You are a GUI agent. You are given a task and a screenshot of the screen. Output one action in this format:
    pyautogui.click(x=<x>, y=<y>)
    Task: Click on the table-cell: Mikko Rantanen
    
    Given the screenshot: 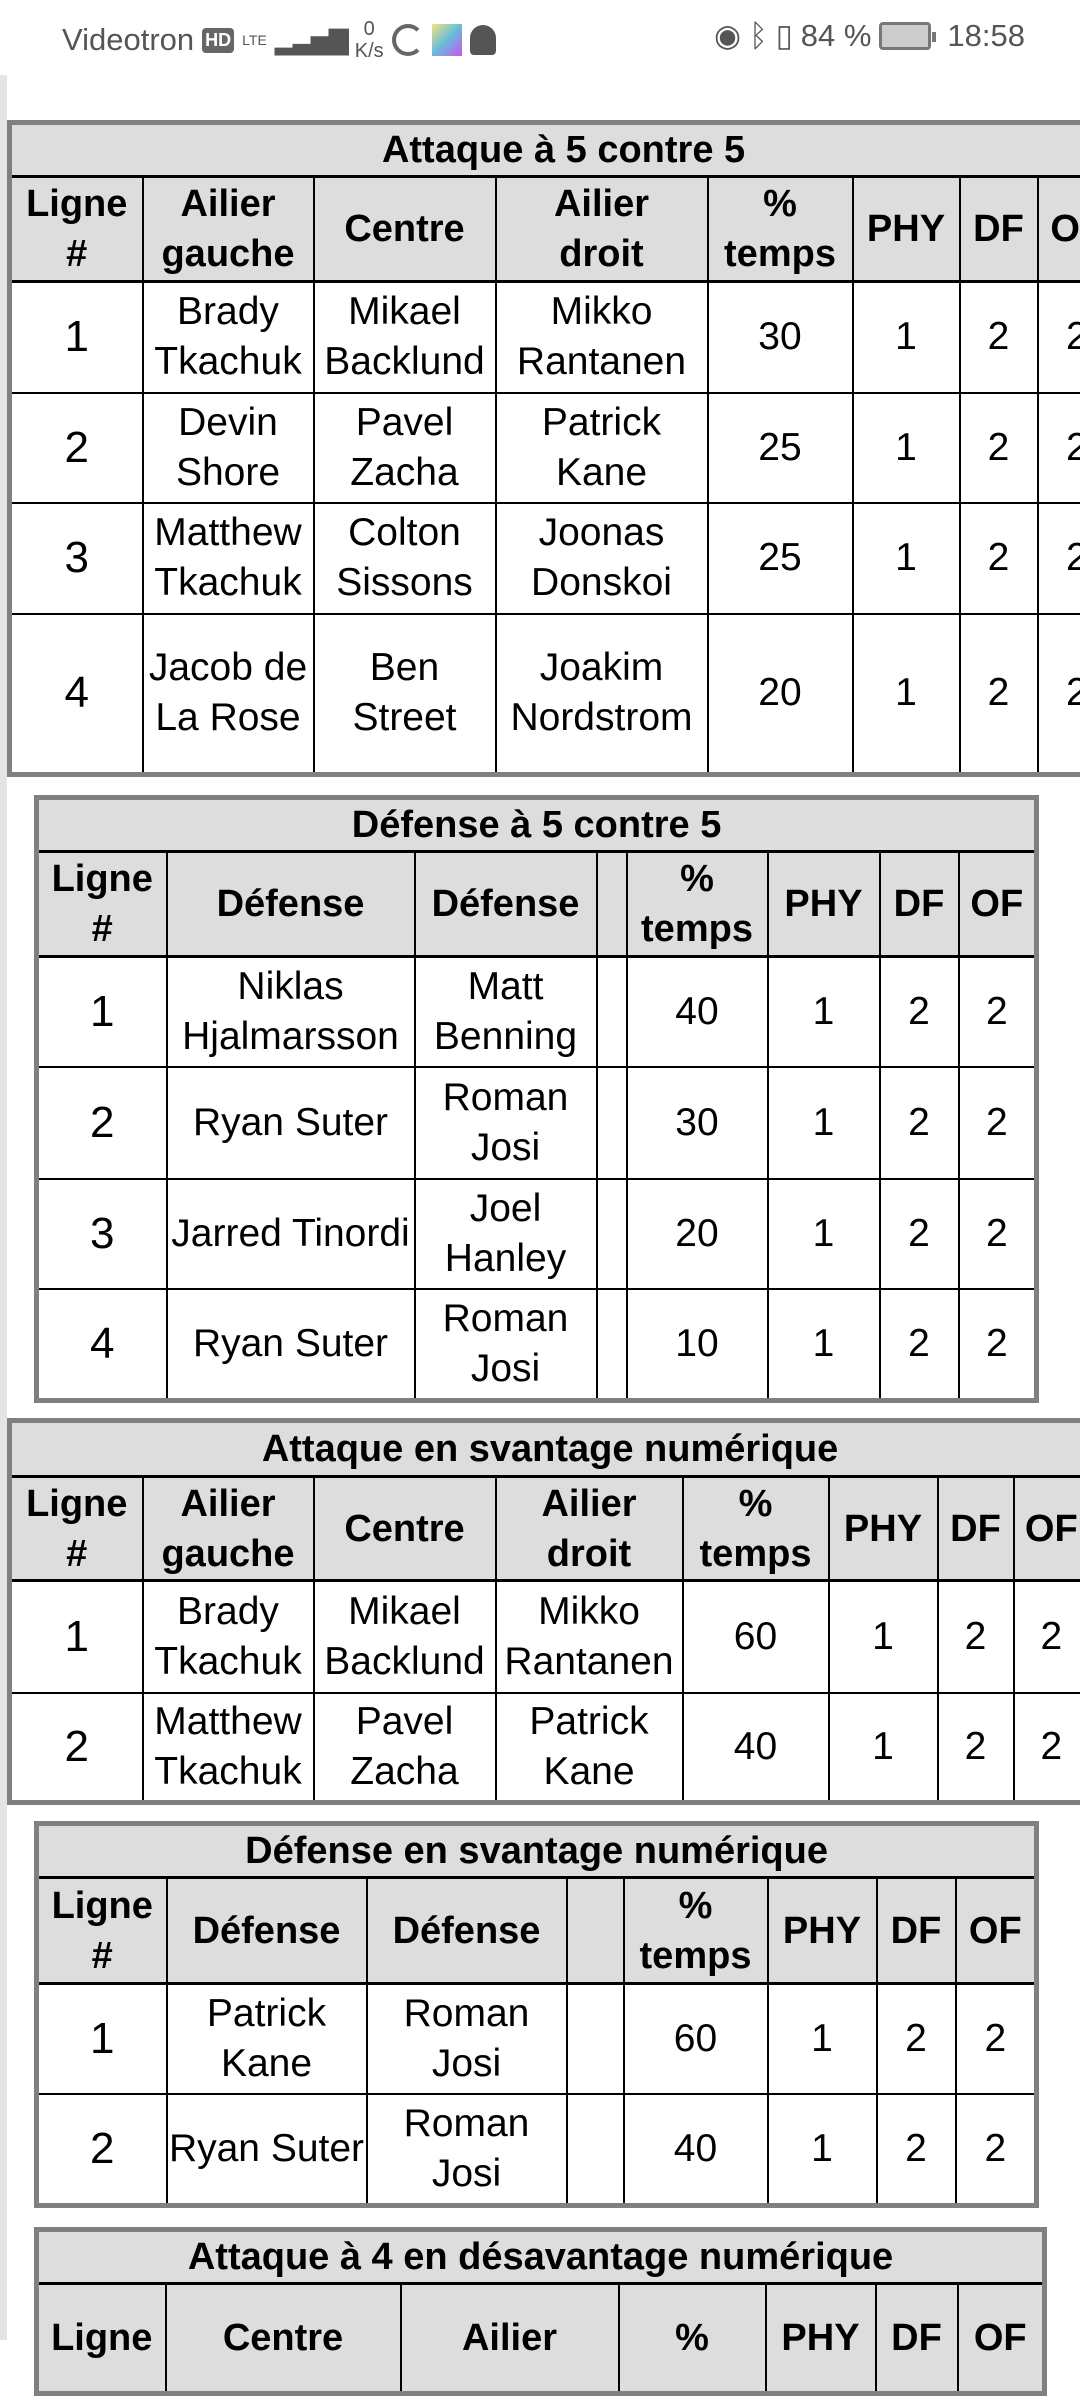 What is the action you would take?
    pyautogui.click(x=602, y=337)
    